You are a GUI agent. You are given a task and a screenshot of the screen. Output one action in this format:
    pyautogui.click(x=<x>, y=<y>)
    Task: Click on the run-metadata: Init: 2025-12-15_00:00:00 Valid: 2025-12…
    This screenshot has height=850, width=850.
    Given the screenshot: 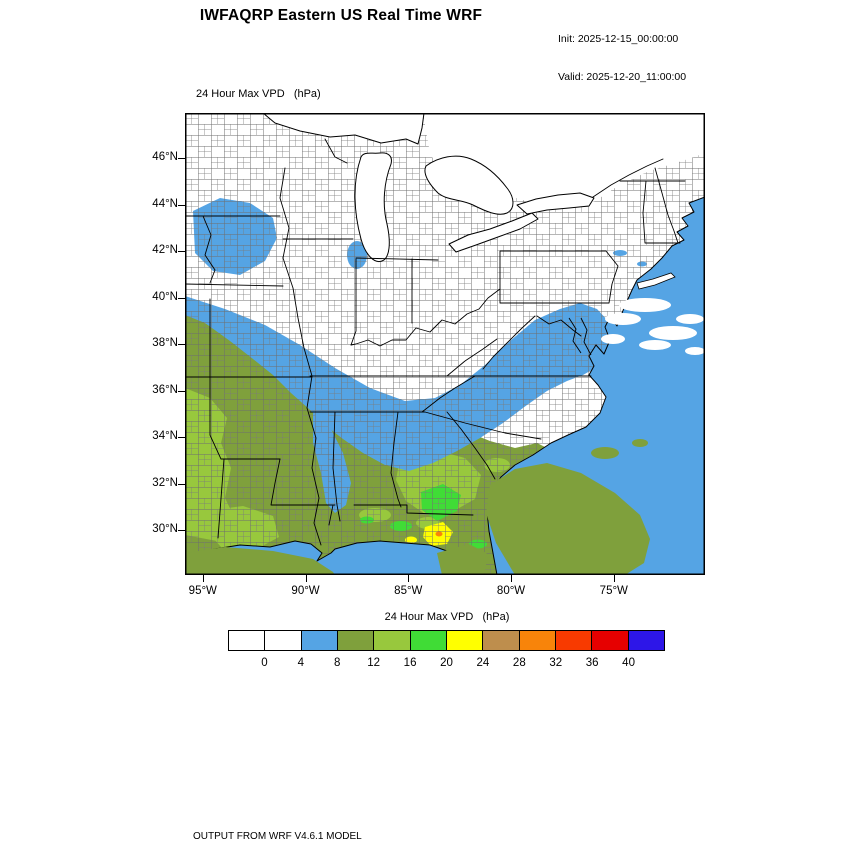 What is the action you would take?
    pyautogui.click(x=622, y=58)
    